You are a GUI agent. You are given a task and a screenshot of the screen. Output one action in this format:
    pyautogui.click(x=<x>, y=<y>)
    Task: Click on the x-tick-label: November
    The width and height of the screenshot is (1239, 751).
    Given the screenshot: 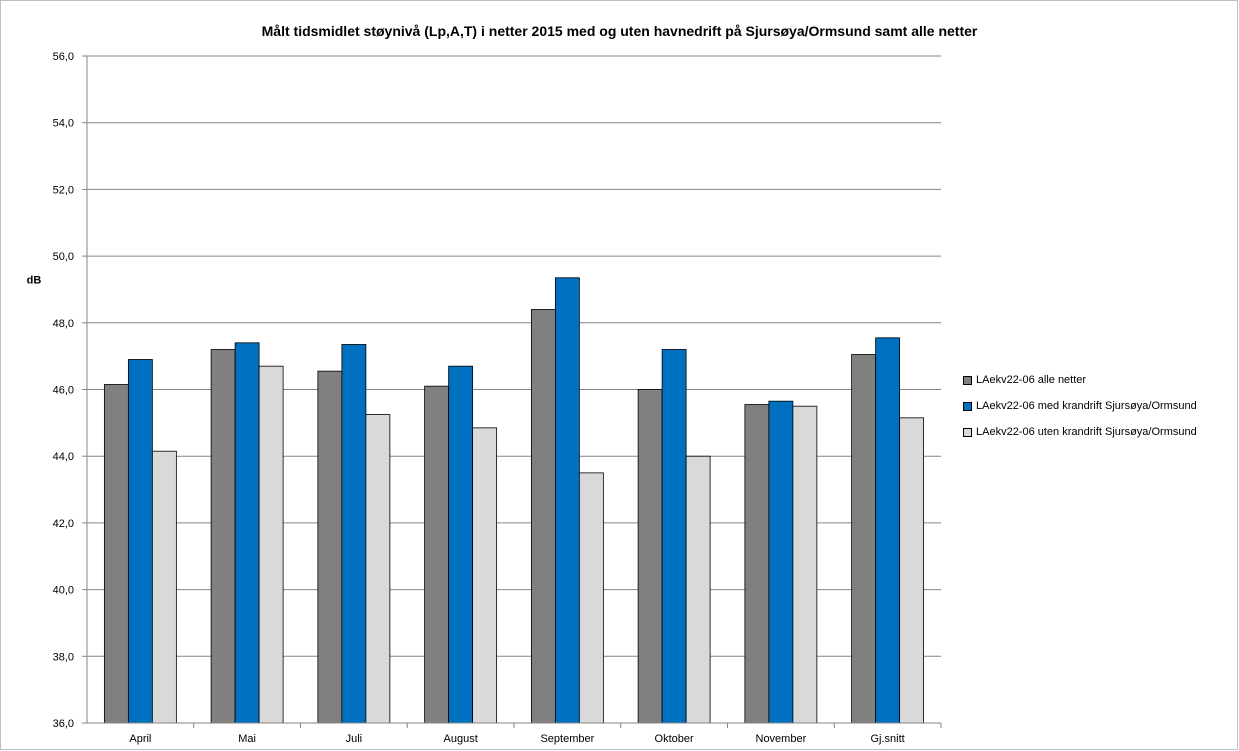 What is the action you would take?
    pyautogui.click(x=781, y=739)
    